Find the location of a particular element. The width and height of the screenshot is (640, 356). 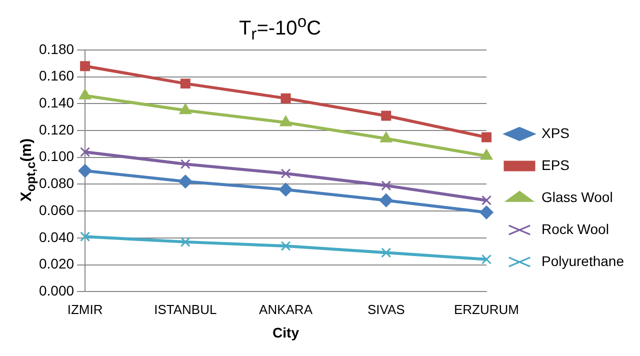

x-tick-label: ISTANBUL is located at coordinates (185, 309).